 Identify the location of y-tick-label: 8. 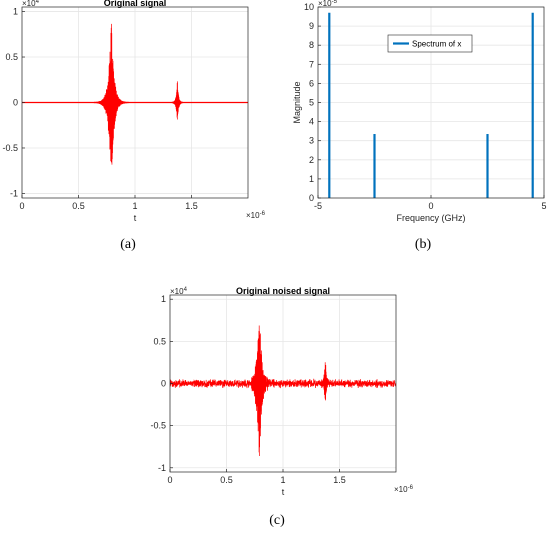
(311, 45).